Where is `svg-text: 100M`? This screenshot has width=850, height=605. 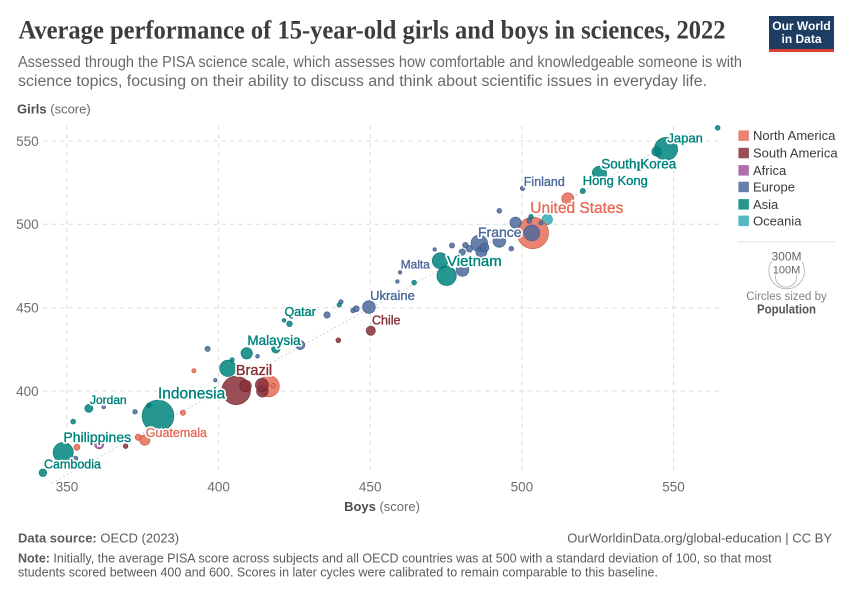
svg-text: 100M is located at coordinates (787, 270).